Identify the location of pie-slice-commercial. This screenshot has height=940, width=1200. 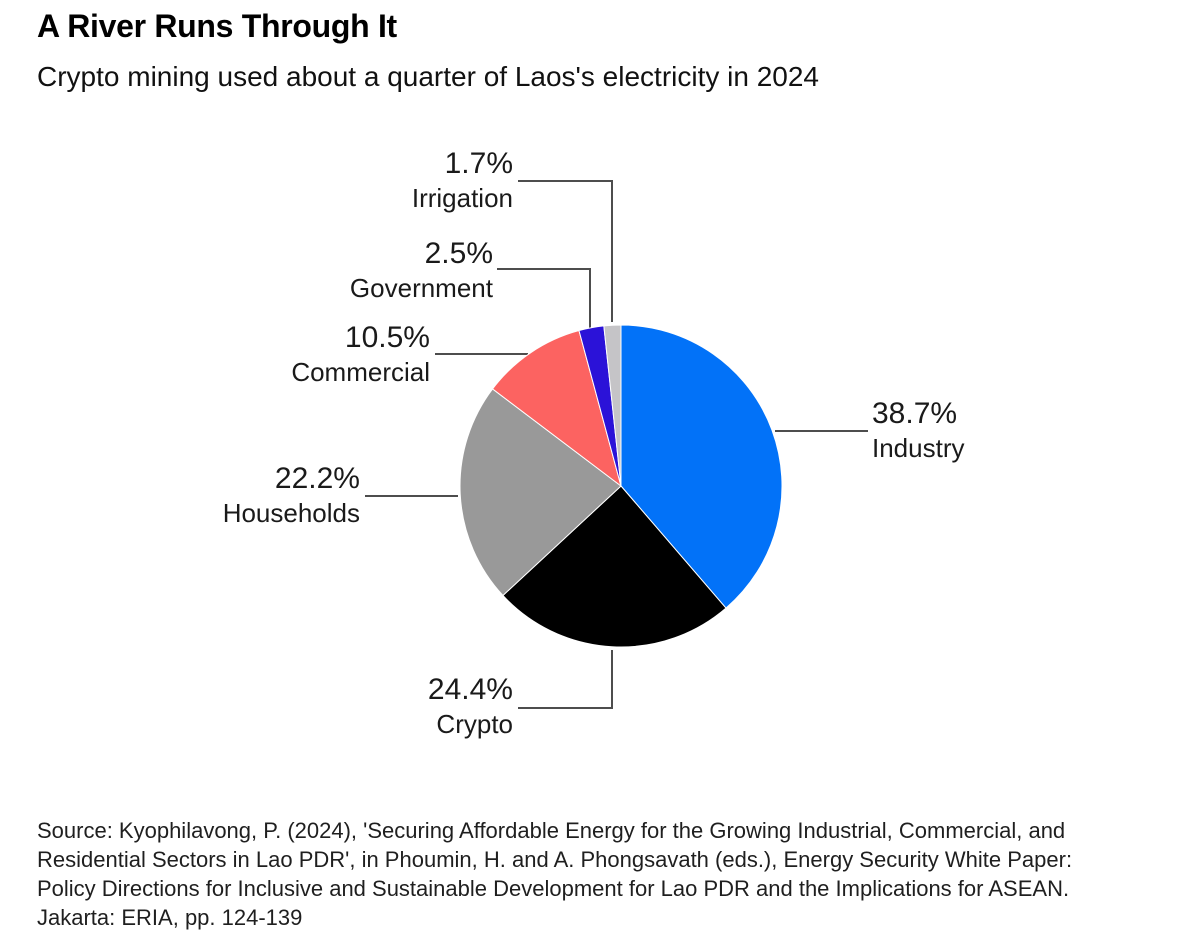
(556, 408).